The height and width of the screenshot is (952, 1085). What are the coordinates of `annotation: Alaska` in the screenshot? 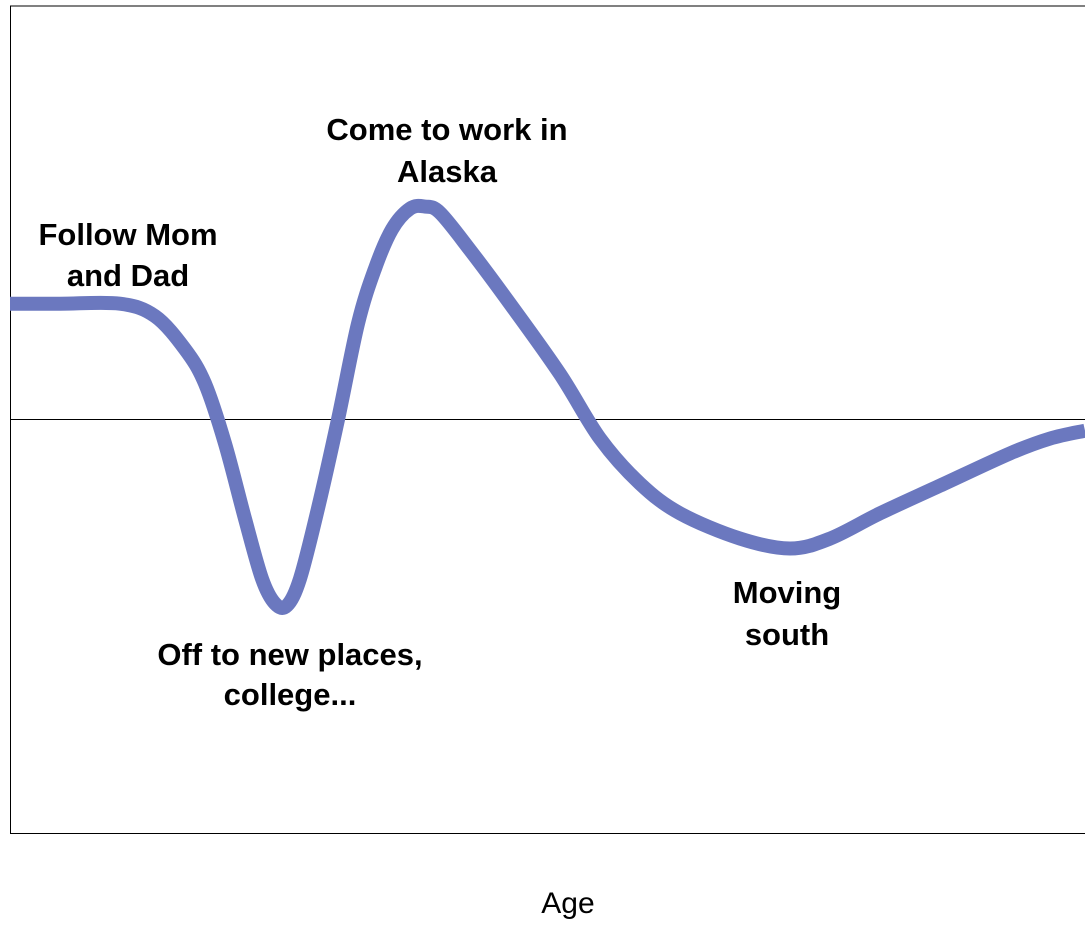 It's located at (447, 171).